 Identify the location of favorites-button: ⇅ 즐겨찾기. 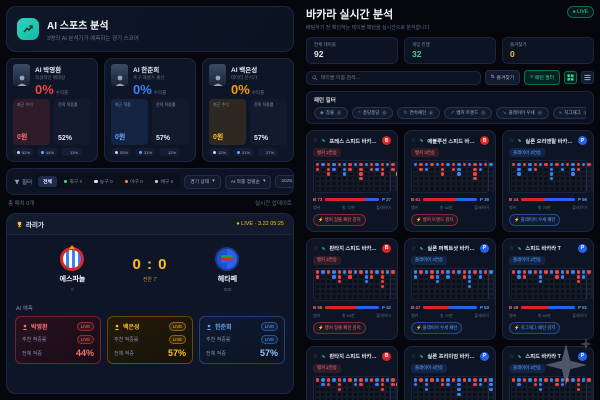
(502, 77).